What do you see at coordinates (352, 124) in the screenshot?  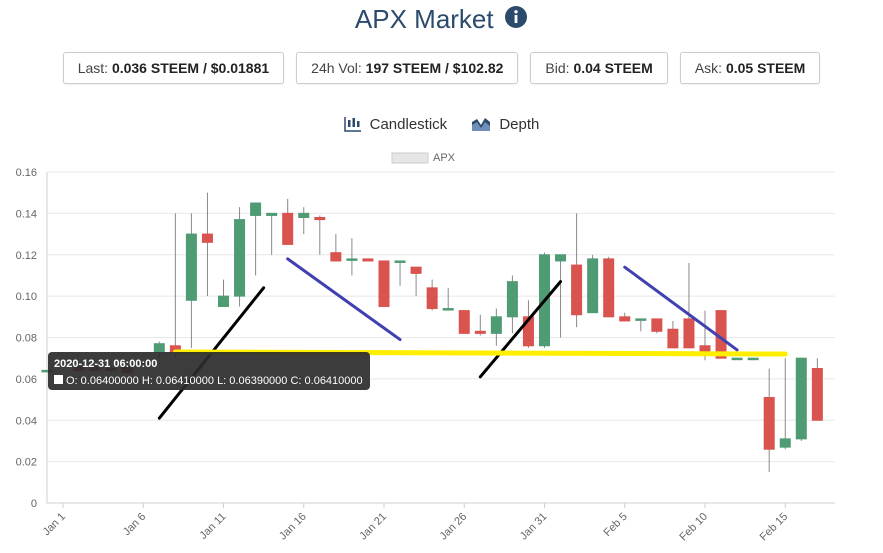 I see `candlestick-chart-icon` at bounding box center [352, 124].